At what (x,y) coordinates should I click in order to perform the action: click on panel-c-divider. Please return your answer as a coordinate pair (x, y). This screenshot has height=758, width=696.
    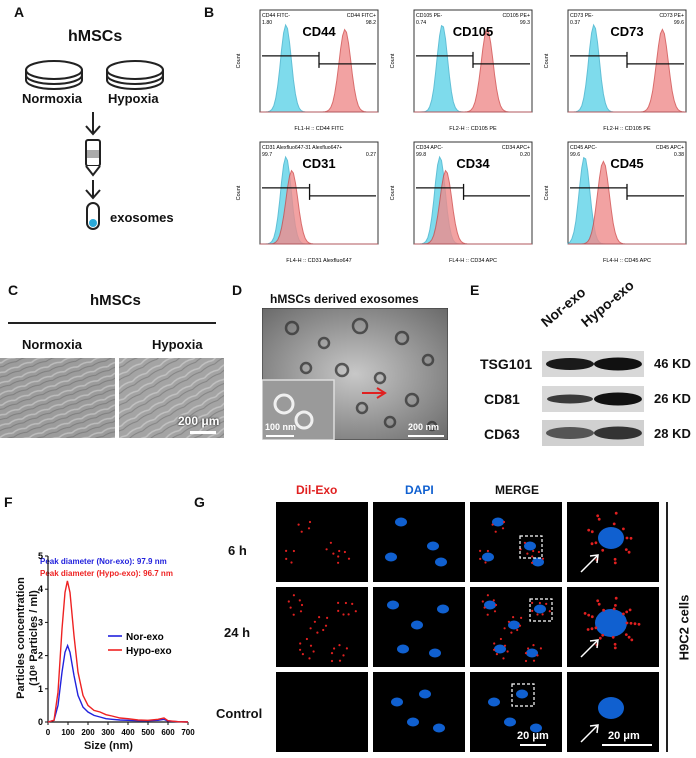
    Looking at the image, I should click on (112, 323).